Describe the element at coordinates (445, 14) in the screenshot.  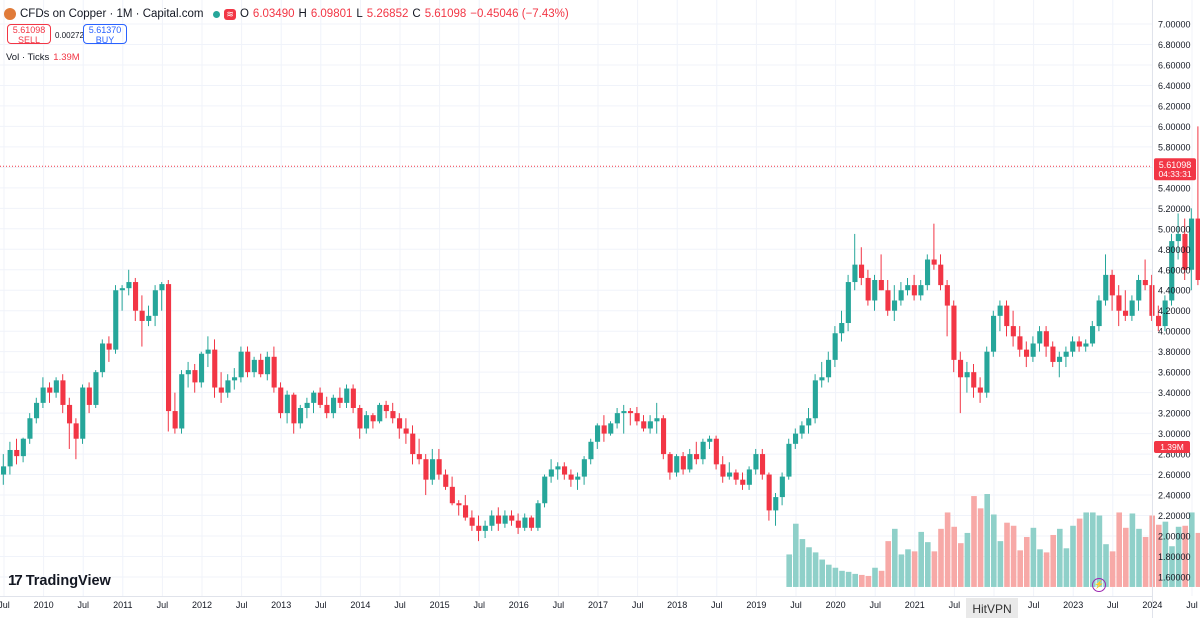
I see `close-value: 5.61098` at that location.